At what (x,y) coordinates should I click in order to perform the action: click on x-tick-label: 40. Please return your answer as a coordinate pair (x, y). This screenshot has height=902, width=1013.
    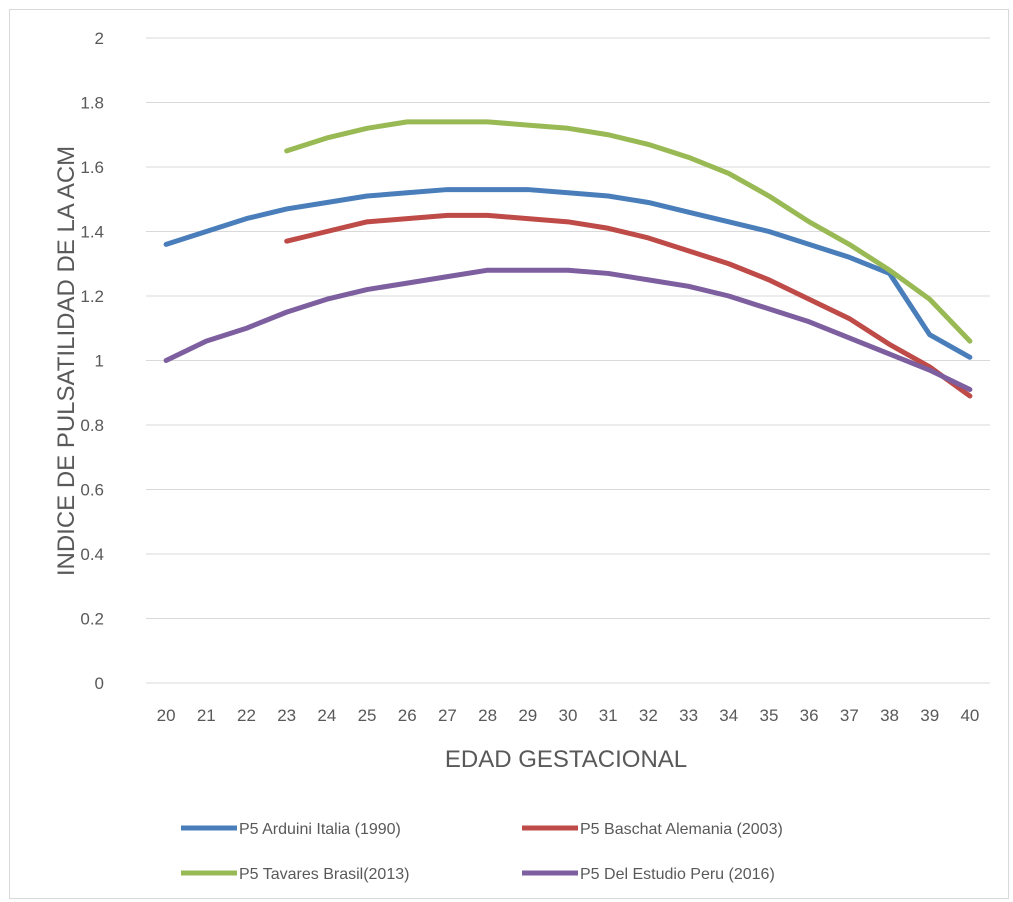
    Looking at the image, I should click on (969, 715).